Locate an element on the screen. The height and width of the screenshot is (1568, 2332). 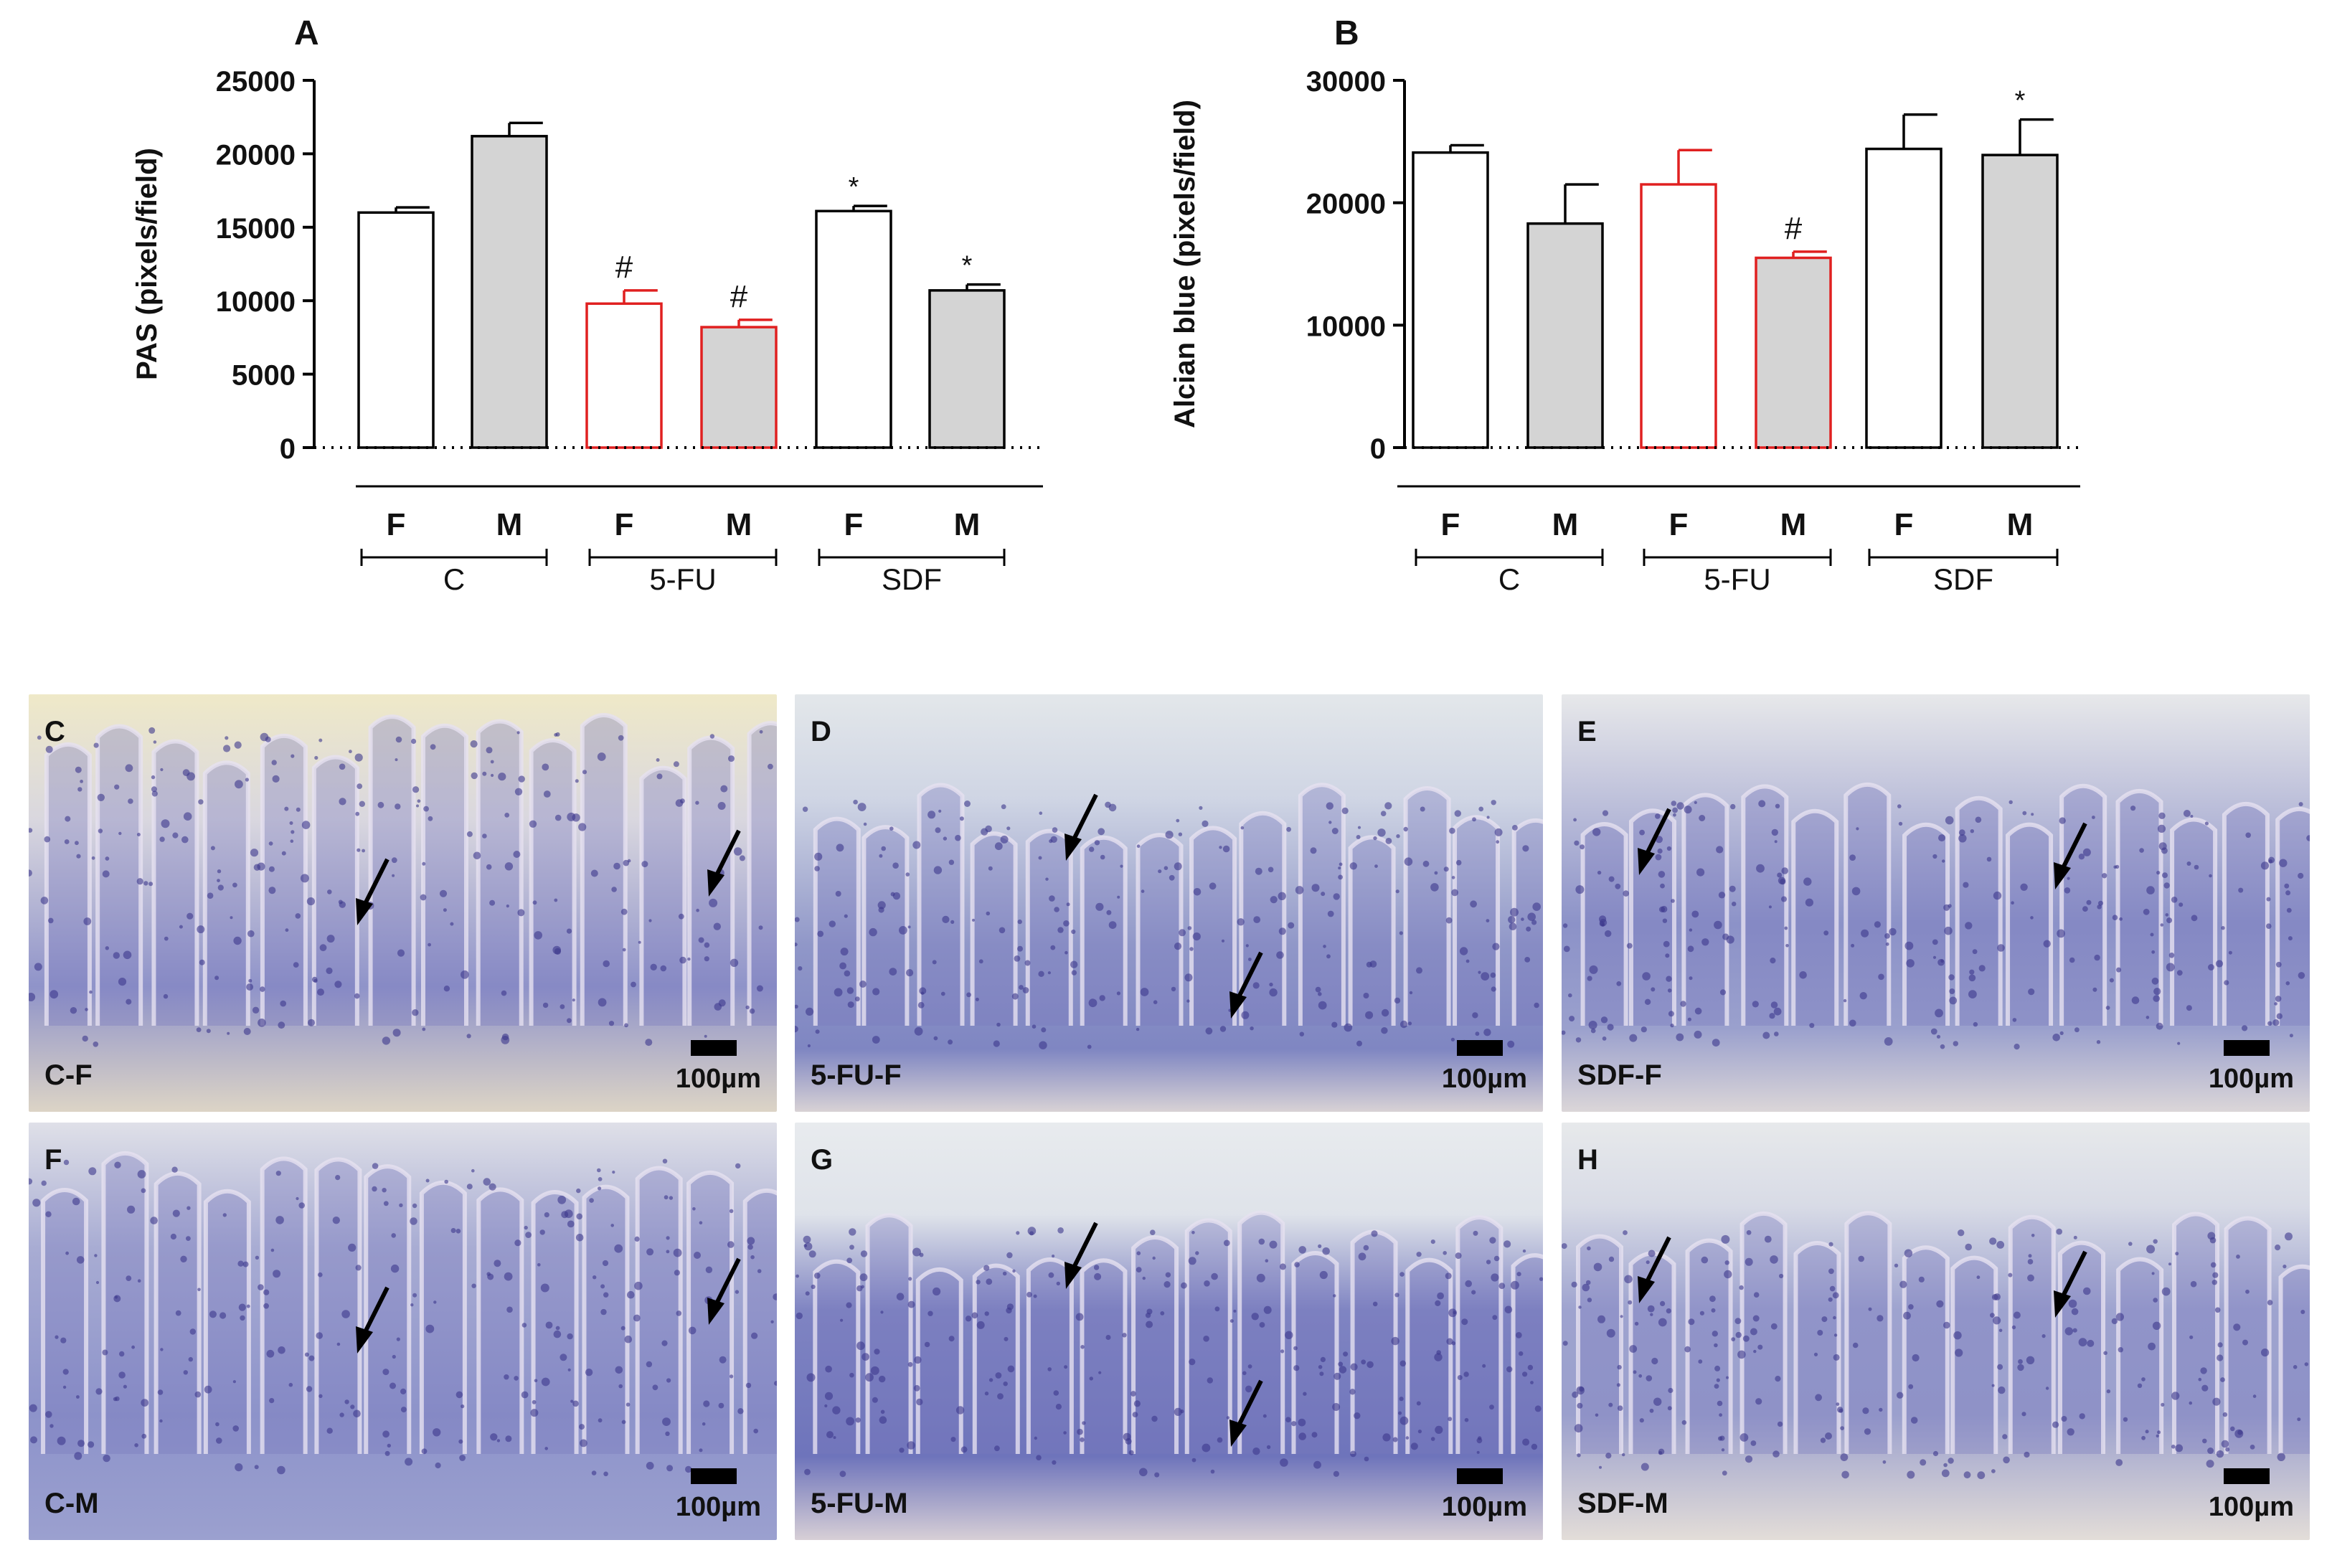
micrograph-label: 5-FU-F is located at coordinates (857, 1075).